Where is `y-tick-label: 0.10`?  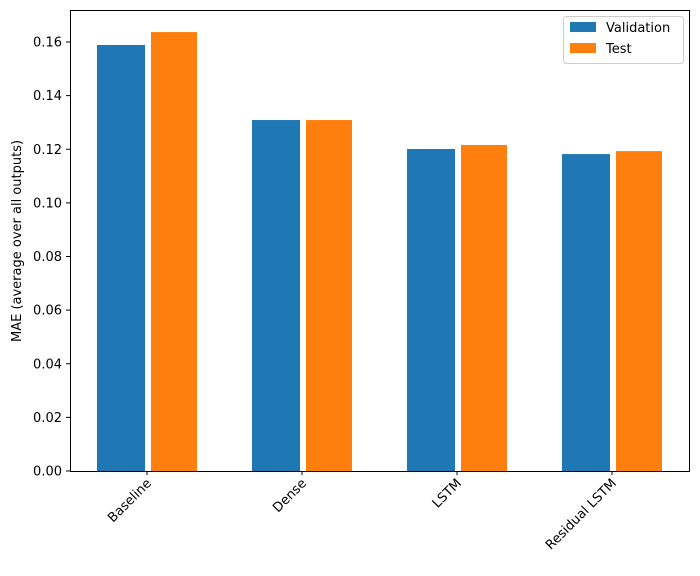 y-tick-label: 0.10 is located at coordinates (47, 203).